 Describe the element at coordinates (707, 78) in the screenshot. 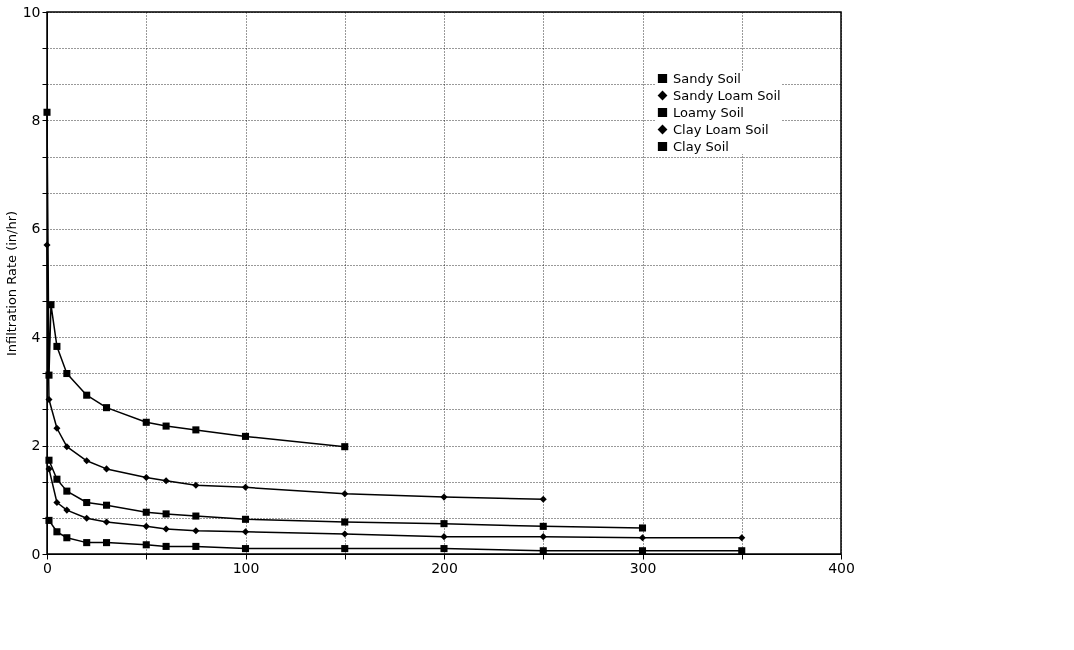

I see `legend-label: Sandy Soil` at that location.